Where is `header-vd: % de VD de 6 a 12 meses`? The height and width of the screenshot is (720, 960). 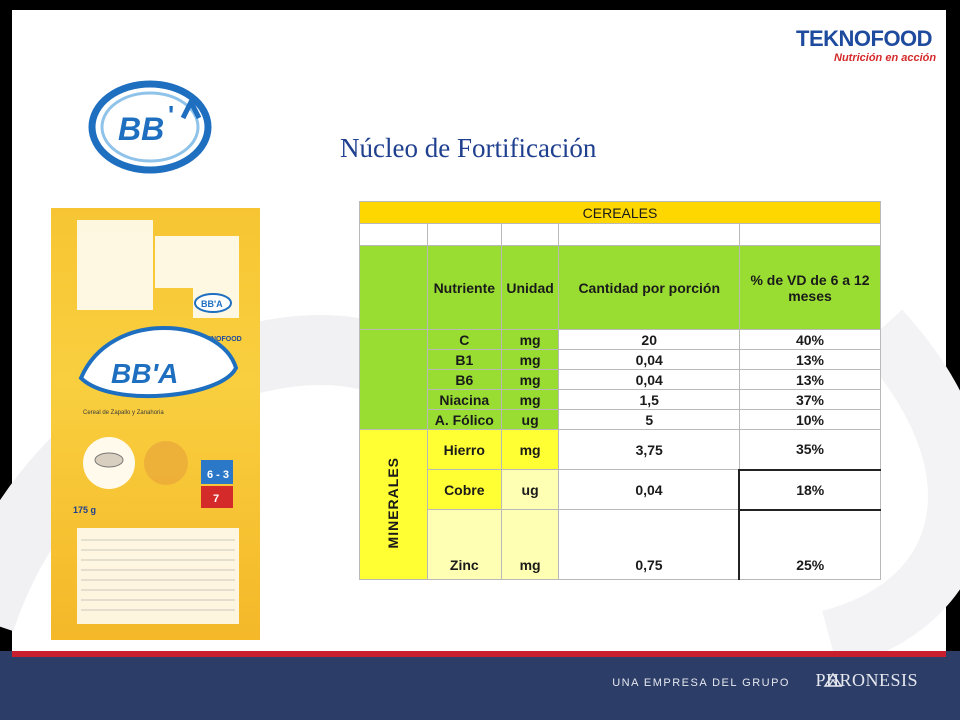
header-vd: % de VD de 6 a 12 meses is located at coordinates (810, 287).